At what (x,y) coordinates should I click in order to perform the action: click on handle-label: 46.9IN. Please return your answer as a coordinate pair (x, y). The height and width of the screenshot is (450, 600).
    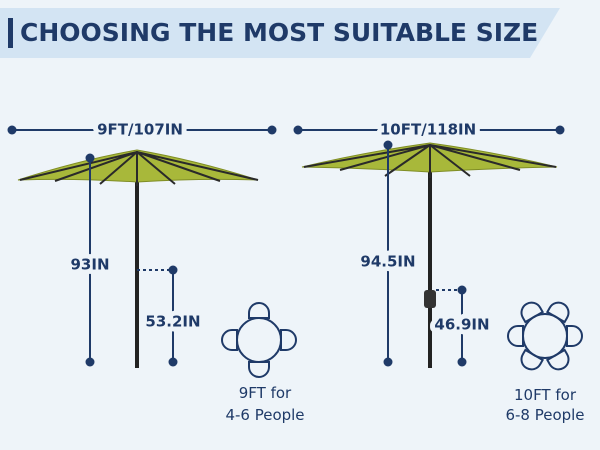
    Looking at the image, I should click on (461, 325).